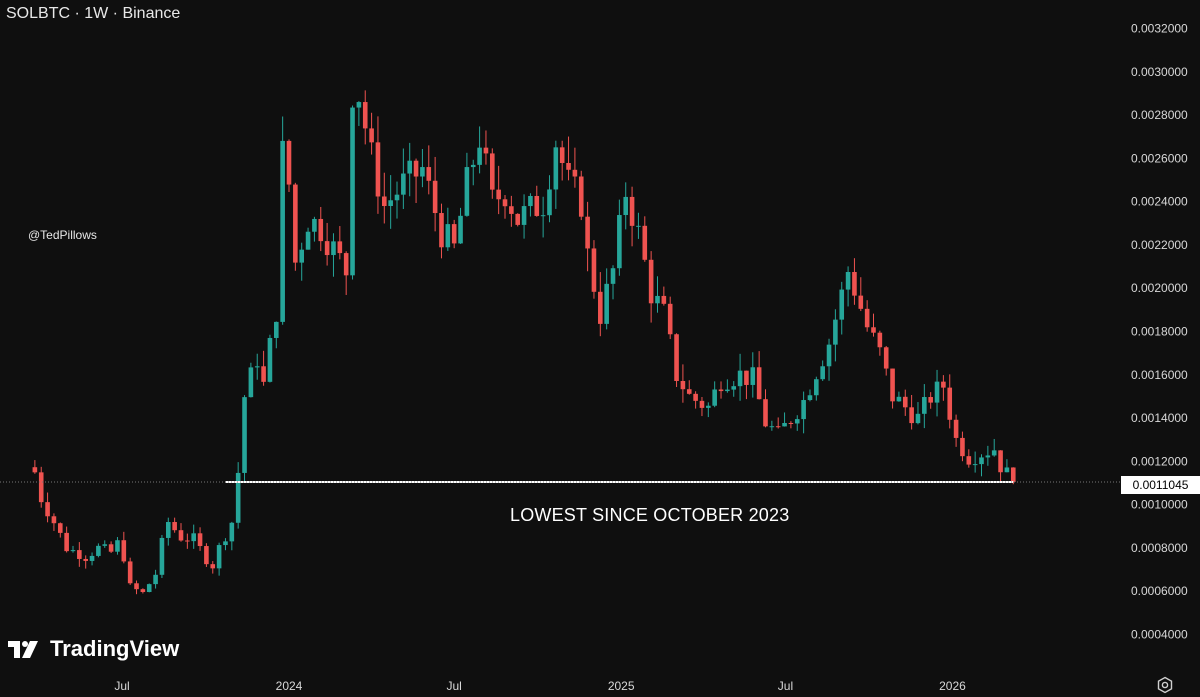 This screenshot has width=1200, height=697. What do you see at coordinates (1159, 635) in the screenshot?
I see `y-tick-label: 0.0004000` at bounding box center [1159, 635].